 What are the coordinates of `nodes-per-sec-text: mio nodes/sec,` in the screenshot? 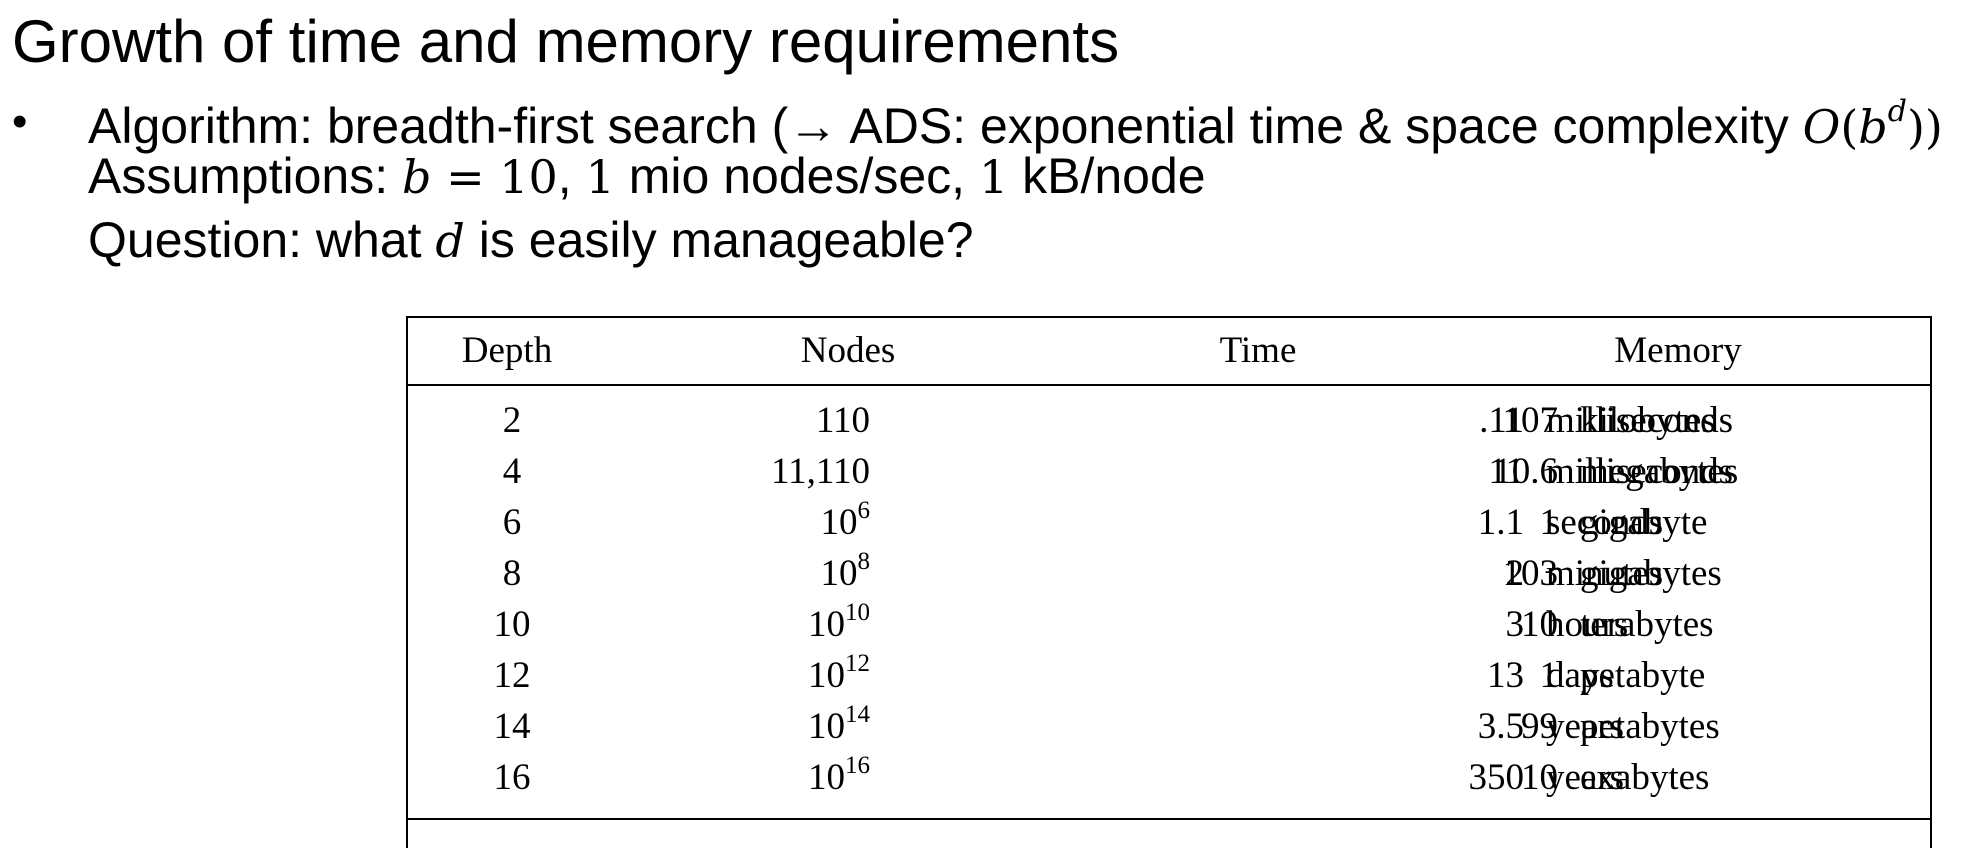 It's located at (796, 176).